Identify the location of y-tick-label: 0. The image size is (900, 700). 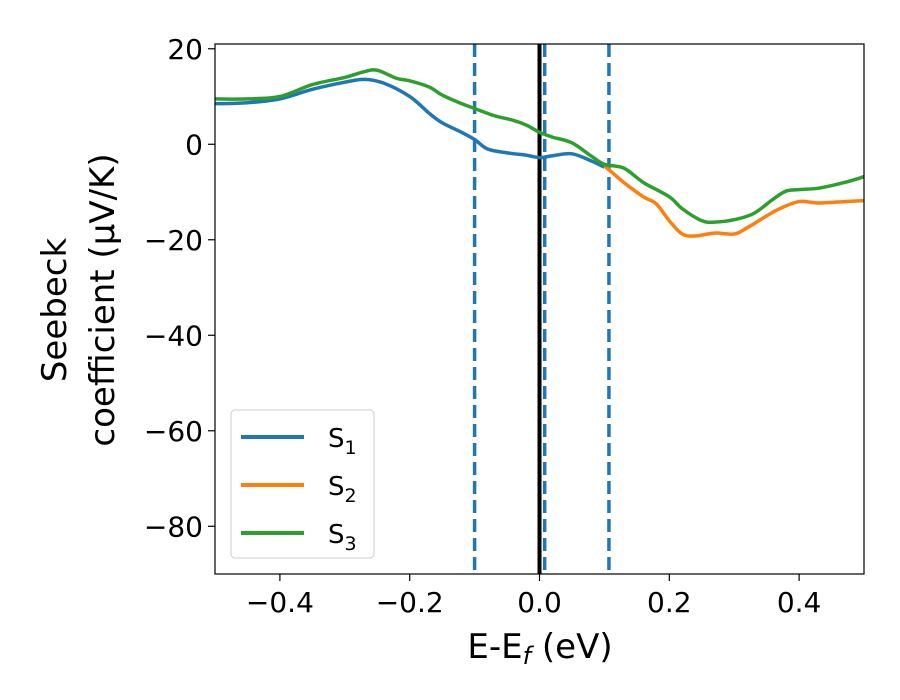
(194, 144).